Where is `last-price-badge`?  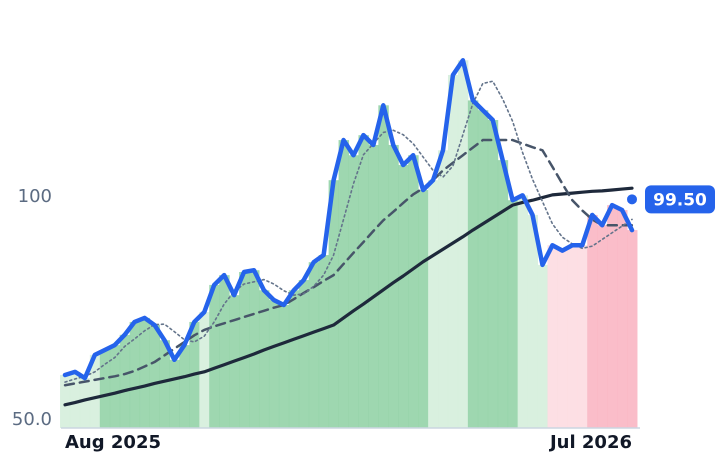
last-price-badge is located at coordinates (680, 199).